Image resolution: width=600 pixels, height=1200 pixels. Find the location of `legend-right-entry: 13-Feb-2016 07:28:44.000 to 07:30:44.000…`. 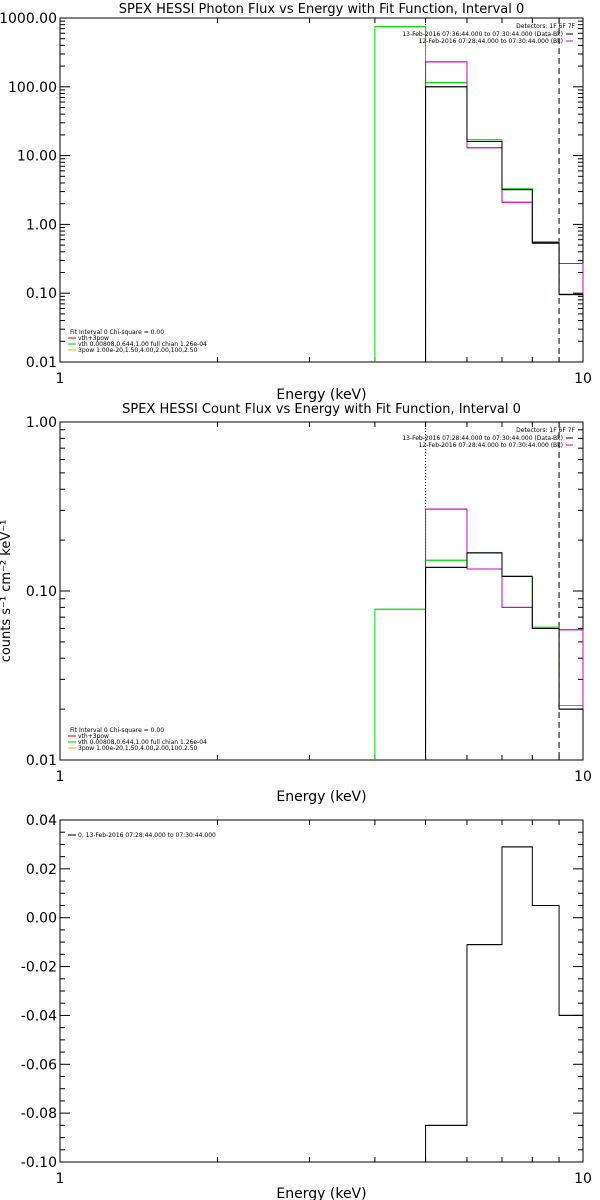

legend-right-entry: 13-Feb-2016 07:28:44.000 to 07:30:44.000… is located at coordinates (482, 438).